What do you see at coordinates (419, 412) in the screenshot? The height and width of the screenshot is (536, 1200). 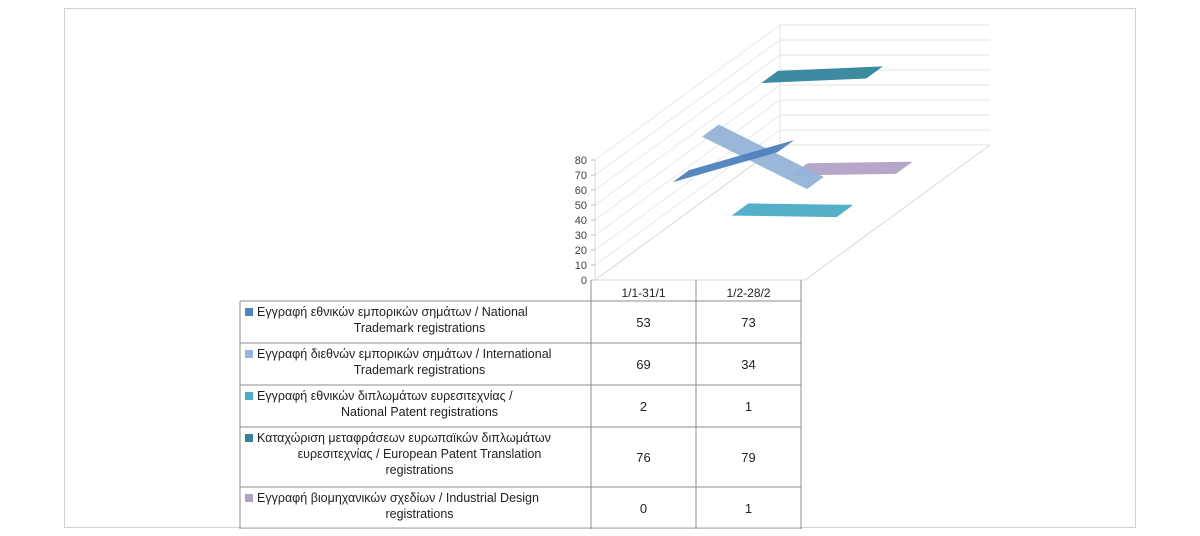 I see `series-label-3-line-2: National Patent registrations` at bounding box center [419, 412].